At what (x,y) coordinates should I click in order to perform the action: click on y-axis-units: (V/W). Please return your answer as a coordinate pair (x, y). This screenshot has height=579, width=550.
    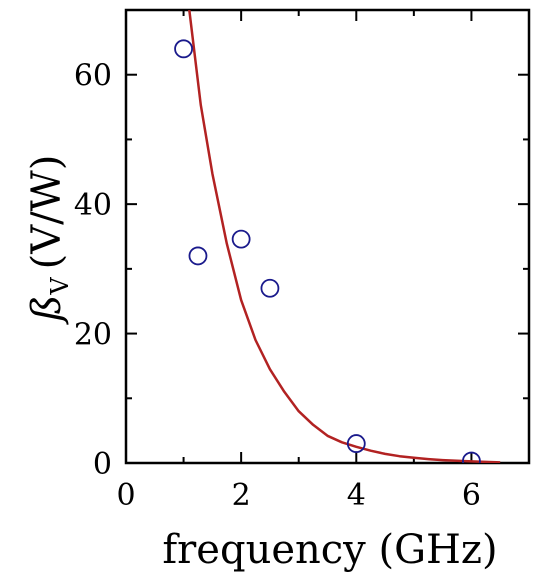
    Looking at the image, I should click on (47, 212).